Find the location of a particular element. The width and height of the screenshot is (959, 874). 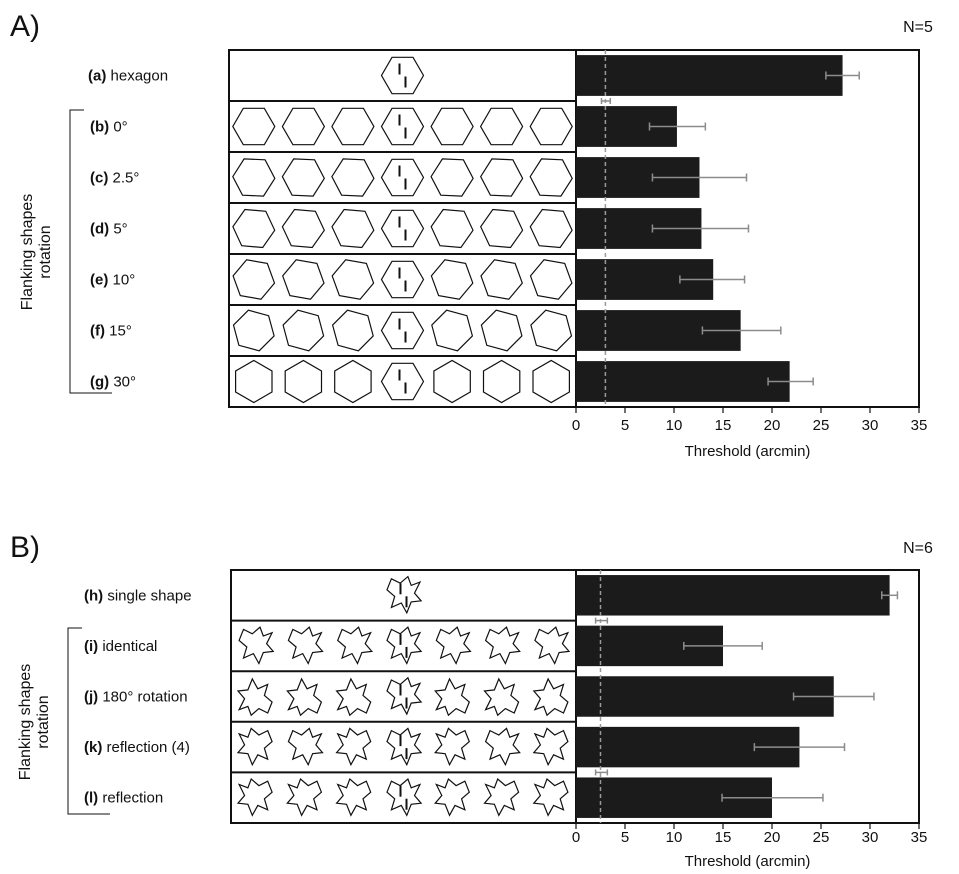

group-label-line: Flanking shapes is located at coordinates (25, 722).